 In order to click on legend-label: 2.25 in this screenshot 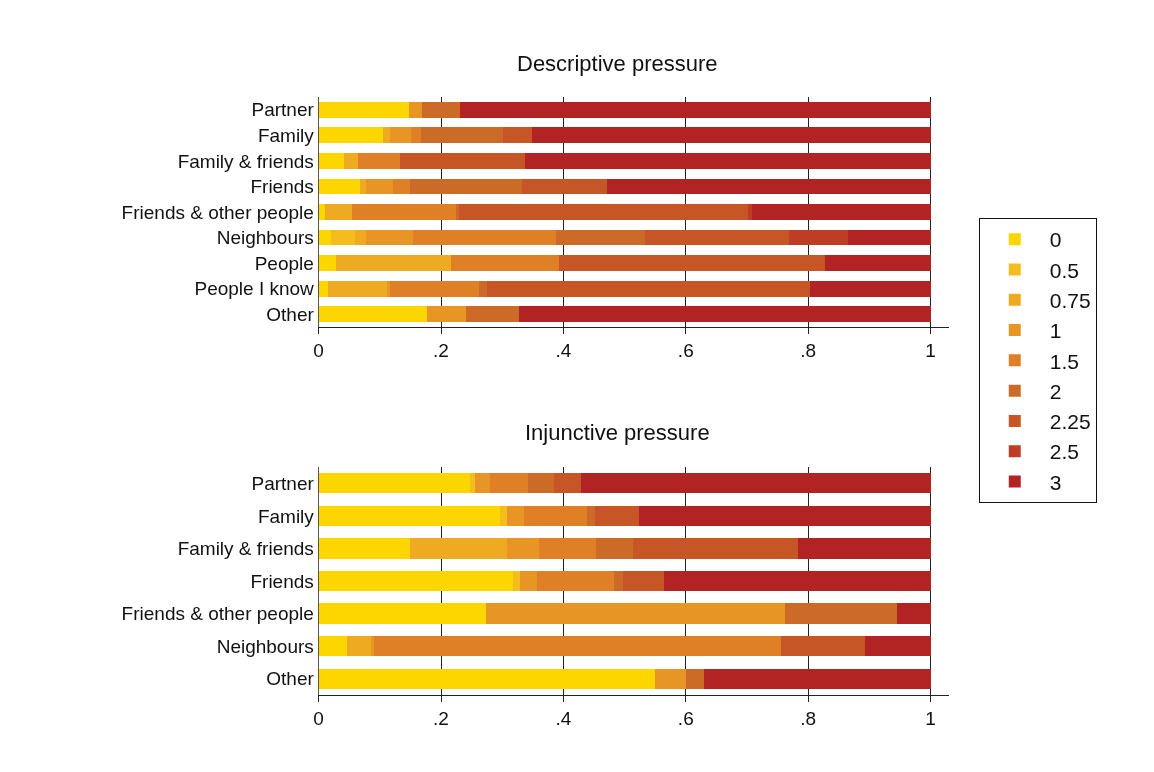, I will do `click(1070, 422)`.